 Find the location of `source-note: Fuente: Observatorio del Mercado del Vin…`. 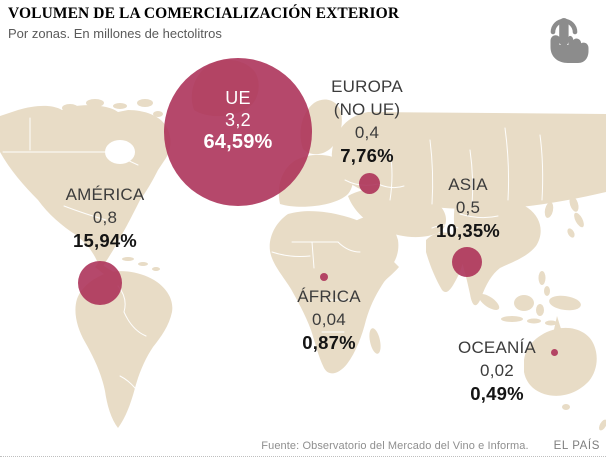

source-note: Fuente: Observatorio del Mercado del Vin… is located at coordinates (395, 446).